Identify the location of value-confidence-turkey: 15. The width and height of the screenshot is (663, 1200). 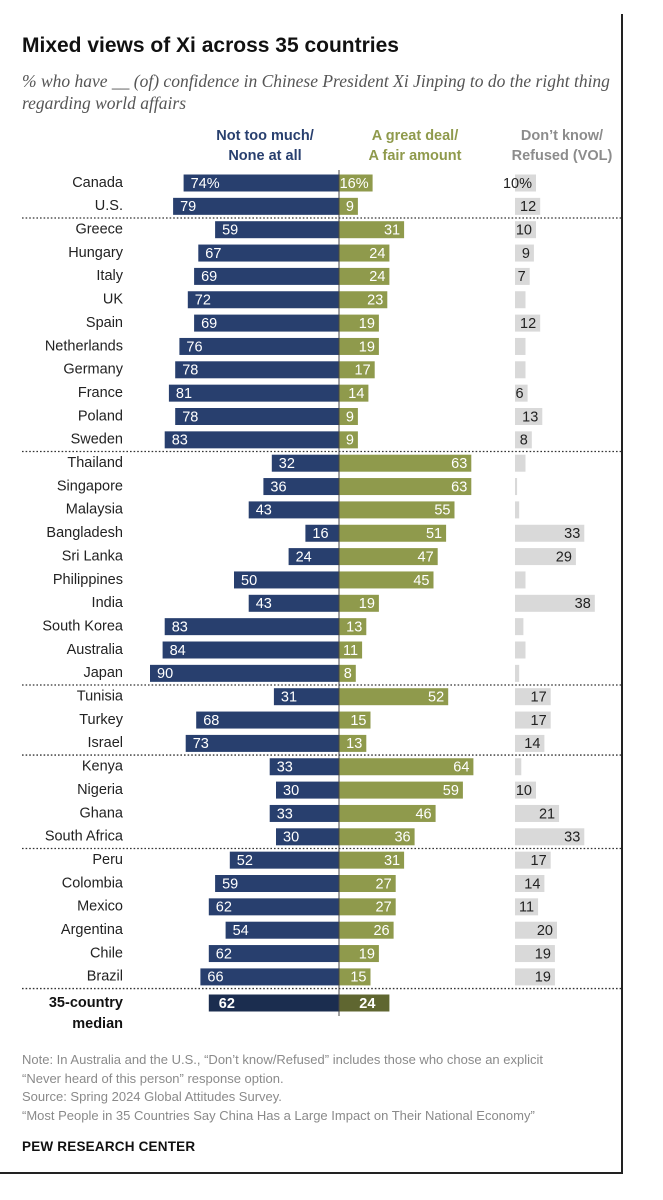
(358, 721).